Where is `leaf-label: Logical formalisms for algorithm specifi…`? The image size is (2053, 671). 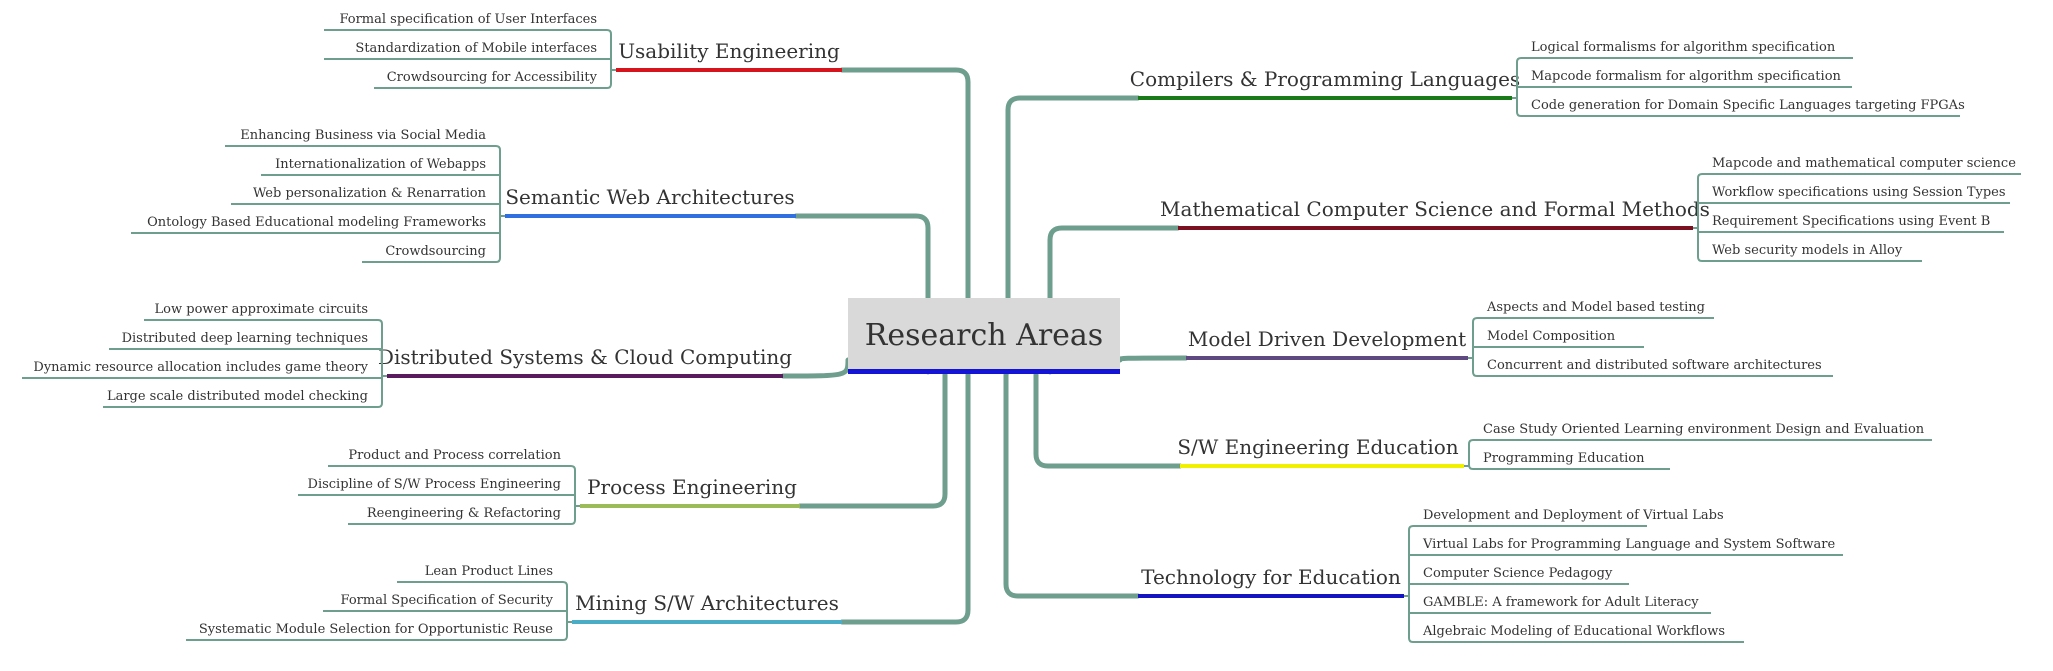
leaf-label: Logical formalisms for algorithm specifi… is located at coordinates (1683, 47).